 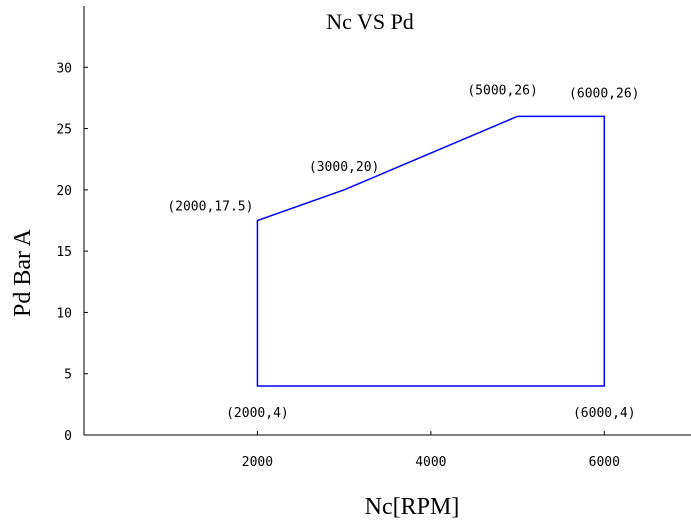 What do you see at coordinates (430, 462) in the screenshot?
I see `x-tick-label: 4000` at bounding box center [430, 462].